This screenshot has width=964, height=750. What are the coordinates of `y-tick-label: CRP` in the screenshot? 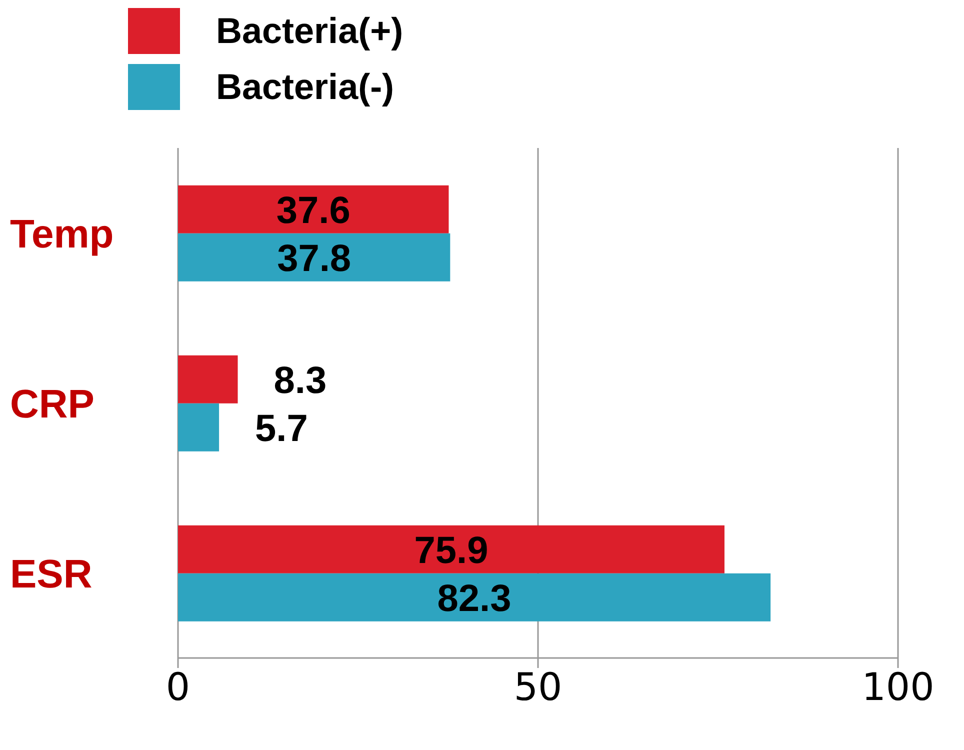 It's located at (52, 404).